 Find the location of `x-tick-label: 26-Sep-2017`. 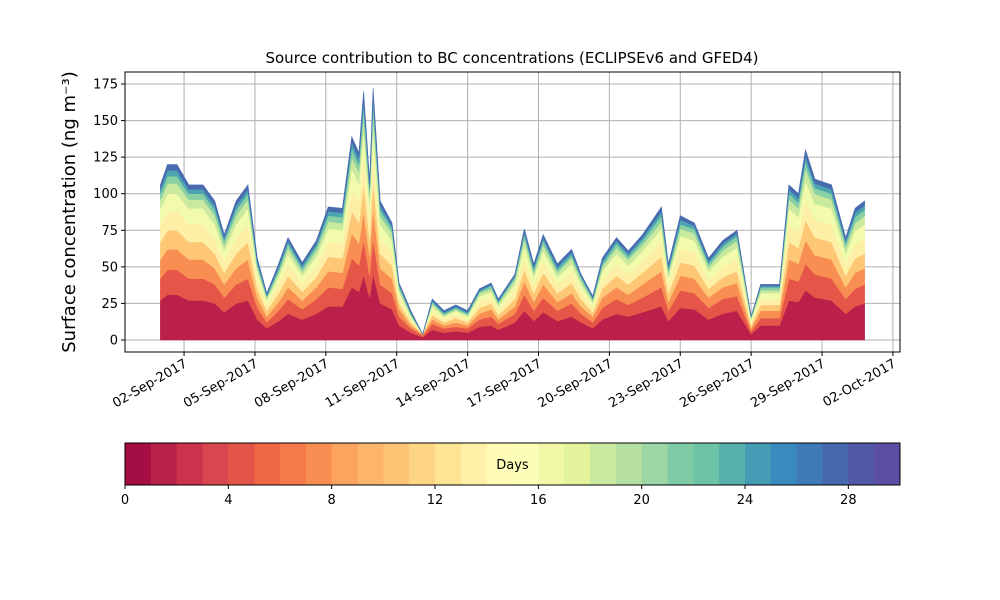

x-tick-label: 26-Sep-2017 is located at coordinates (717, 383).